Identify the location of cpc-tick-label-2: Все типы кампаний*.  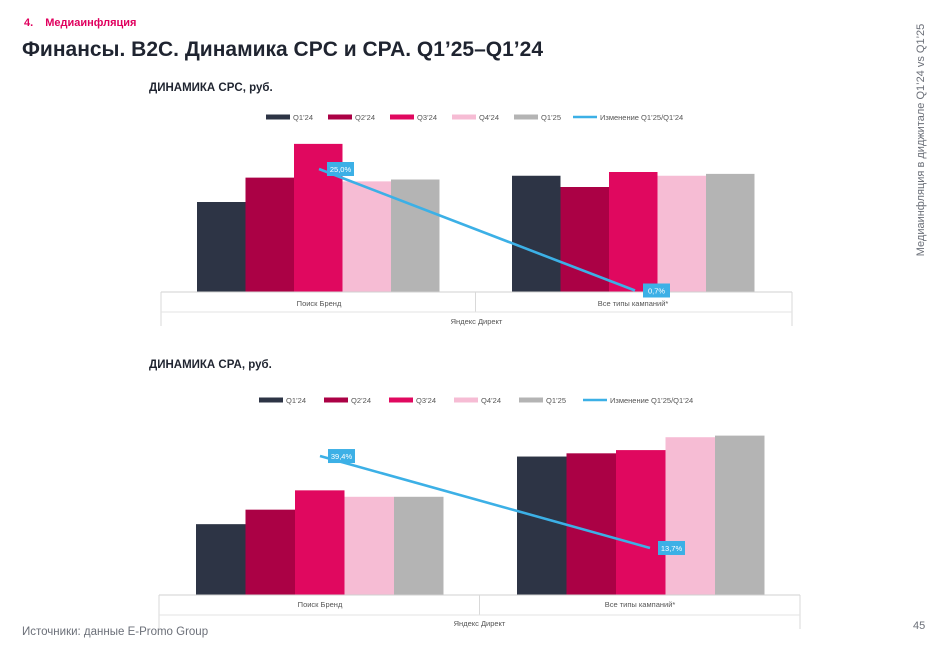
(633, 303).